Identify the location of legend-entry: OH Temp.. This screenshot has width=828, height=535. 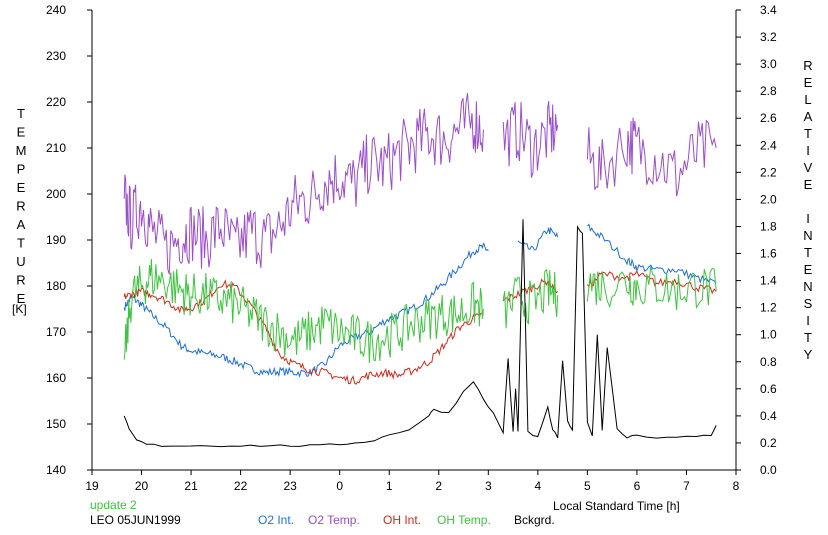
(464, 520).